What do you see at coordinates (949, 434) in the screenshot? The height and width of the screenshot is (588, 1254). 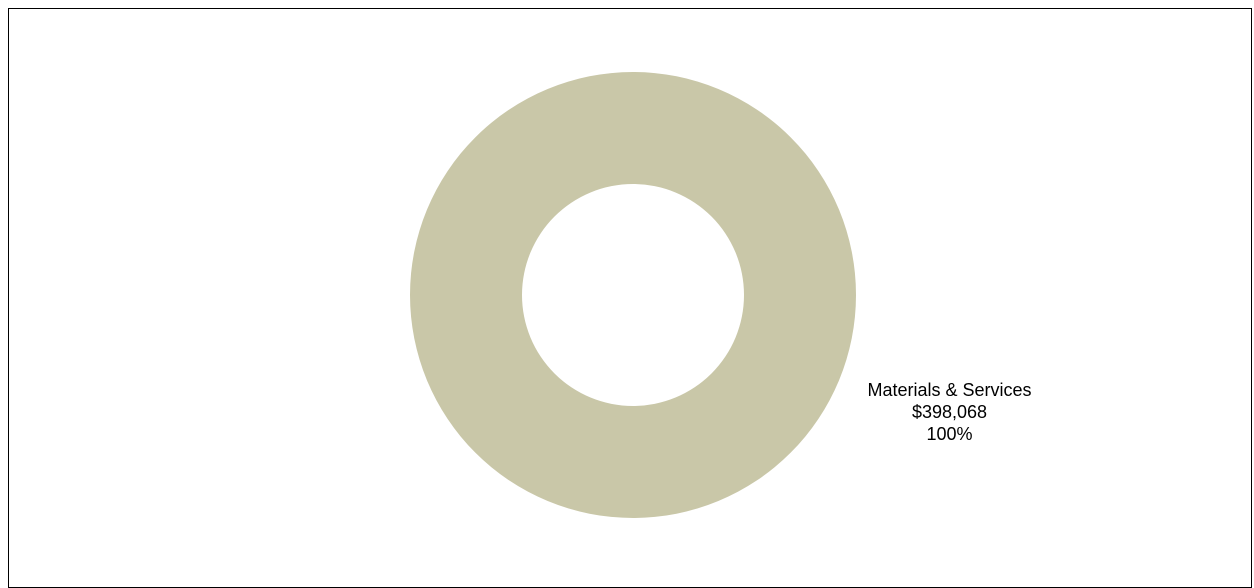 I see `slice-percent-label: 100%` at bounding box center [949, 434].